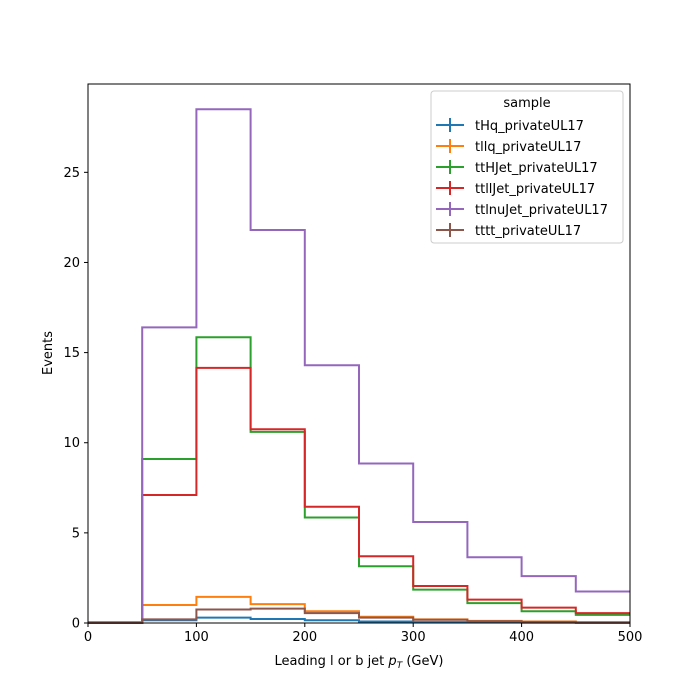  I want to click on legend-entry-ttllJet_privateUL17: ttllJet_privateUL17, so click(515, 189).